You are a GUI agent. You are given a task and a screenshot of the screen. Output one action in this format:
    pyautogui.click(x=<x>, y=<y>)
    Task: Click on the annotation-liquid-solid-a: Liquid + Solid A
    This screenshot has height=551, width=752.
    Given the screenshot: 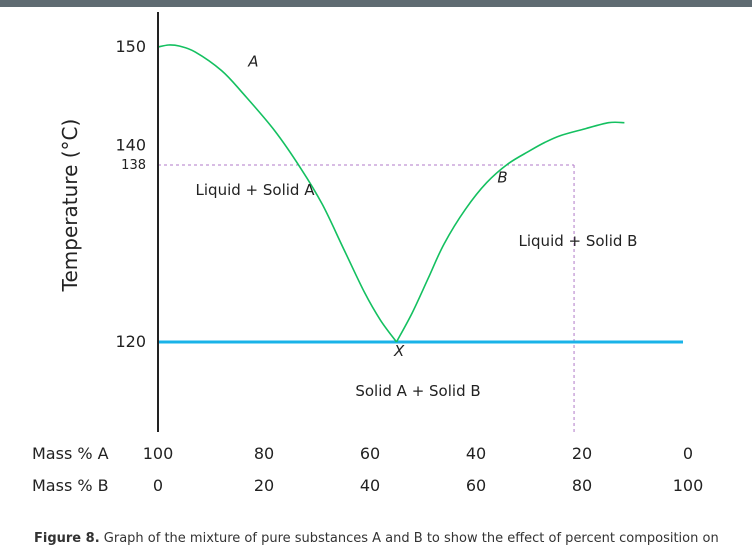 What is the action you would take?
    pyautogui.click(x=256, y=190)
    